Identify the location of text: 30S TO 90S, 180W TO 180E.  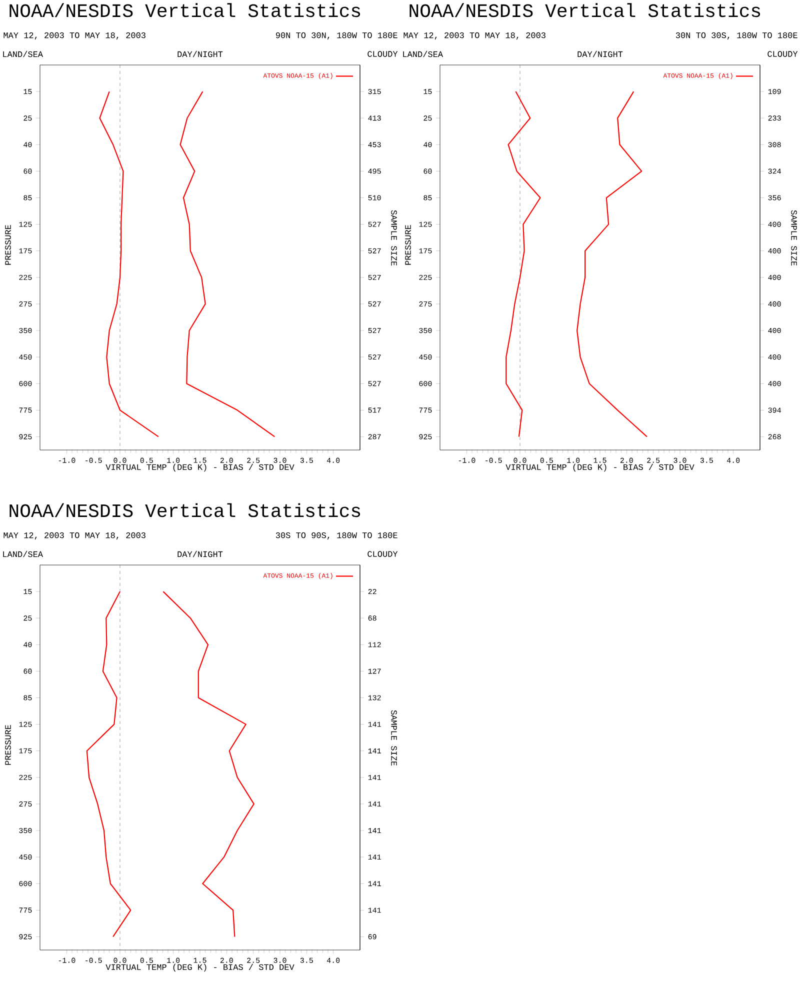
(337, 536).